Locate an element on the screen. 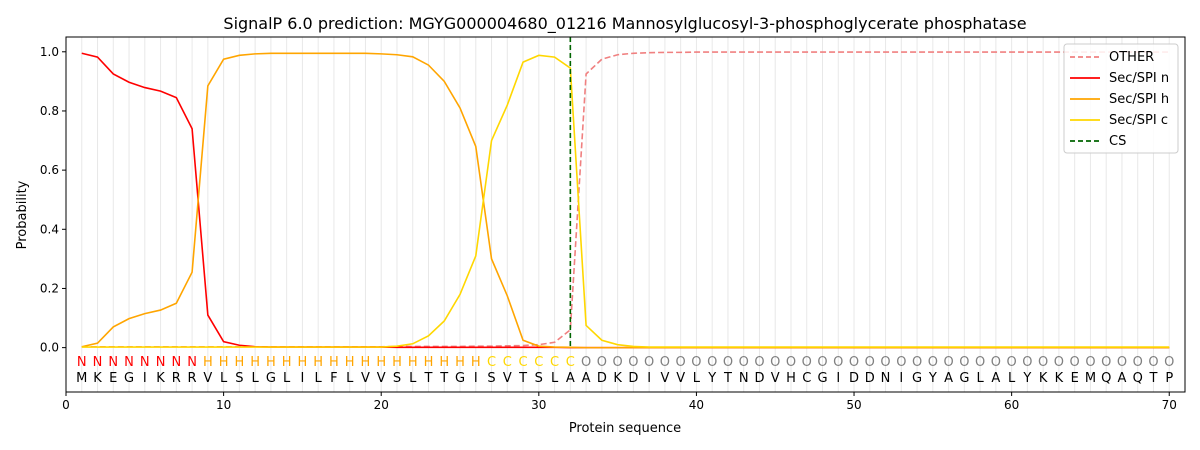 The image size is (1200, 450). legend-label: Sec/SPI c is located at coordinates (1138, 120).